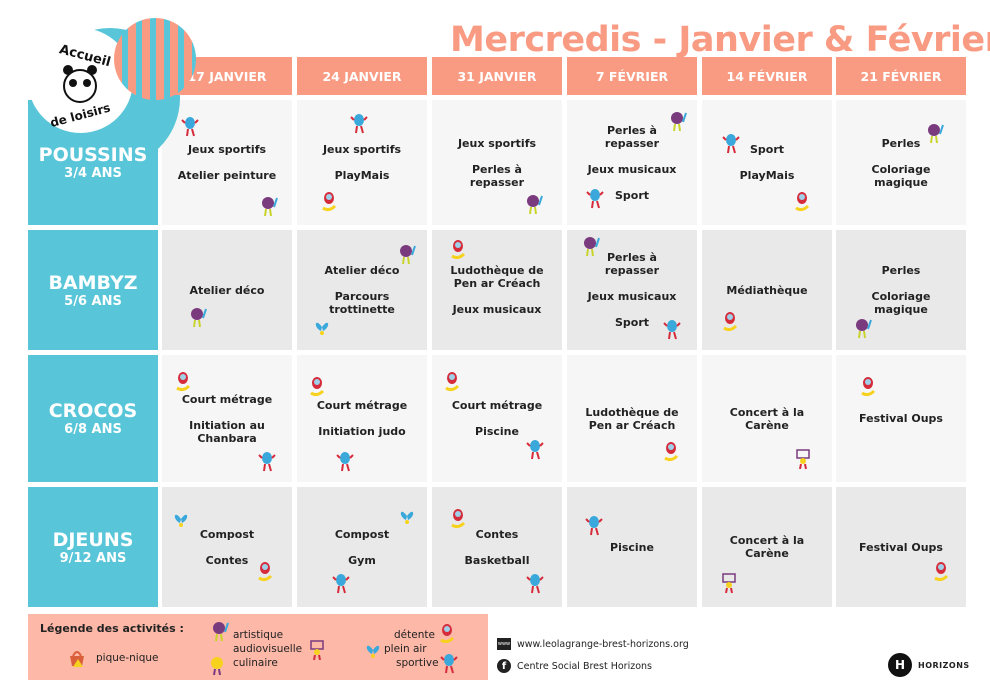 This screenshot has width=990, height=700. I want to click on activity-label: Atelier déco, so click(362, 270).